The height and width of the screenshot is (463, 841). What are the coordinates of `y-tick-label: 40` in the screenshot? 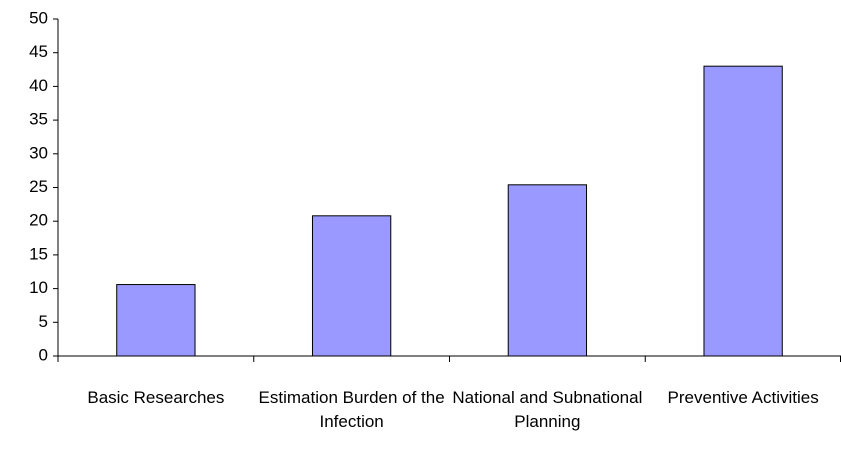 It's located at (38, 85).